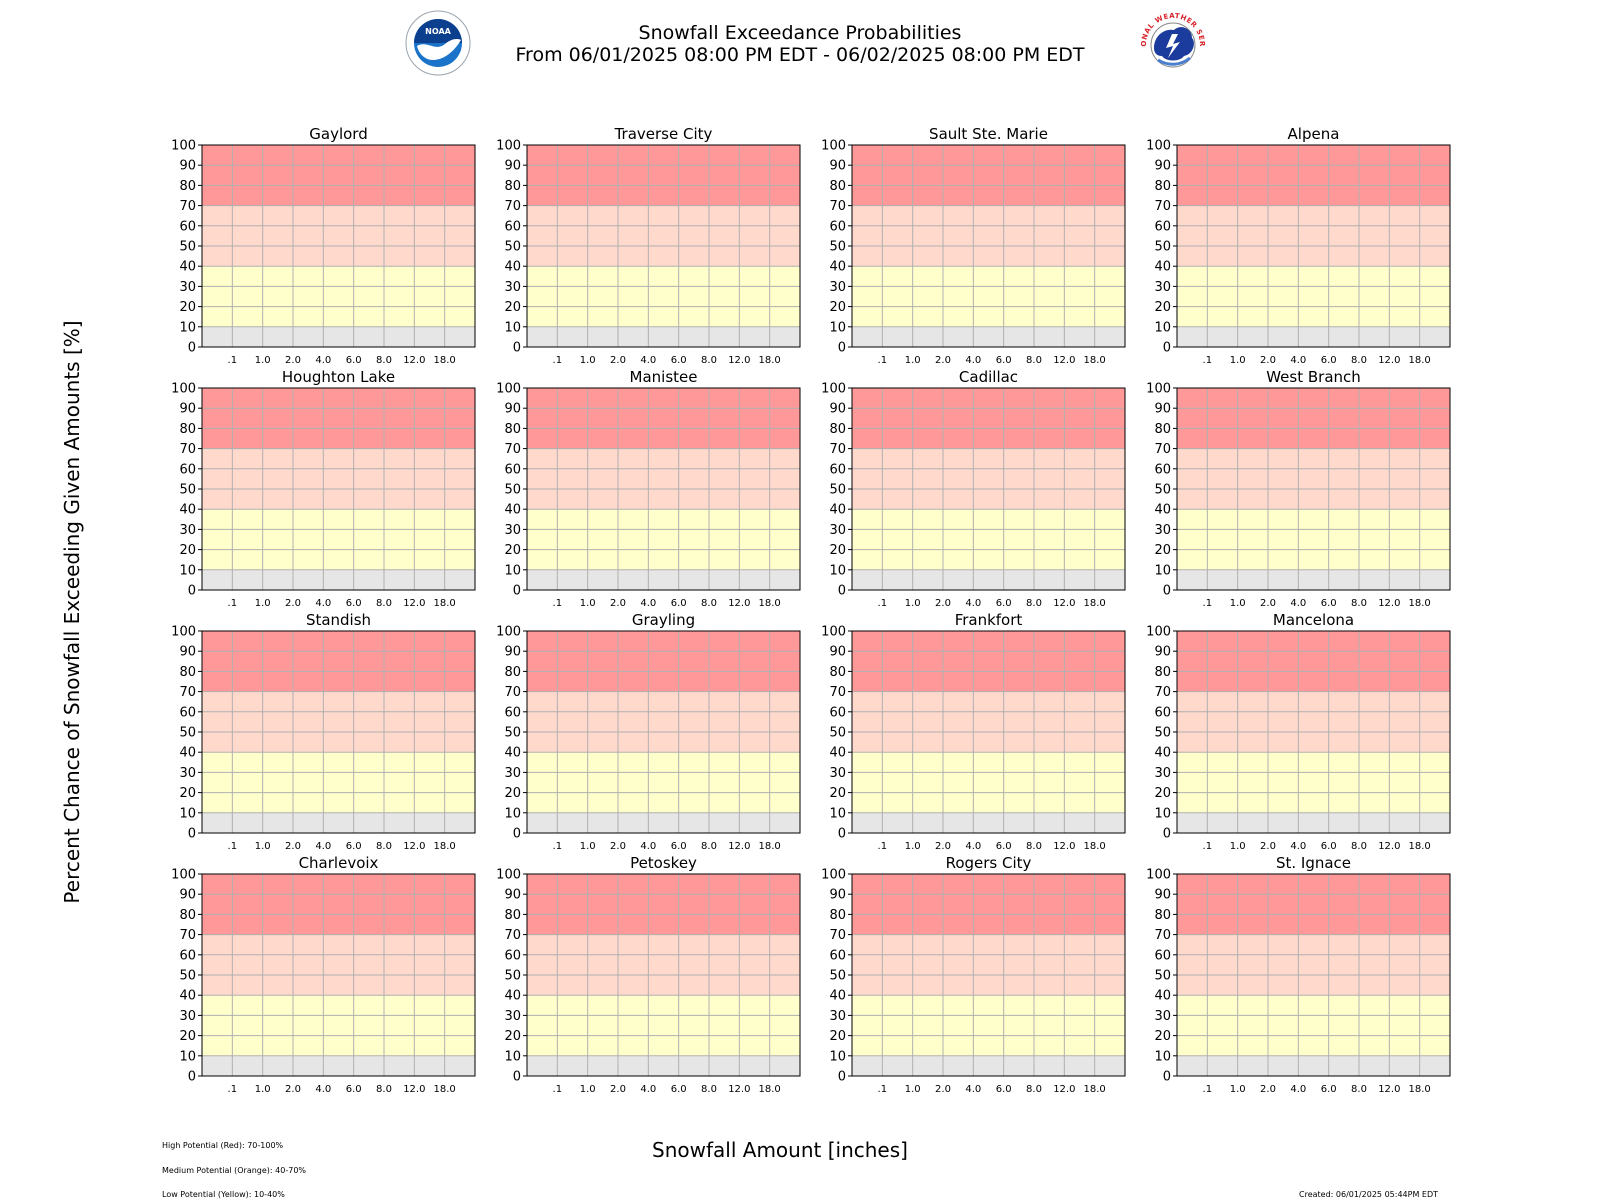 This screenshot has height=1200, width=1600. Describe the element at coordinates (1158, 632) in the screenshot. I see `y-tick-label: 100` at that location.